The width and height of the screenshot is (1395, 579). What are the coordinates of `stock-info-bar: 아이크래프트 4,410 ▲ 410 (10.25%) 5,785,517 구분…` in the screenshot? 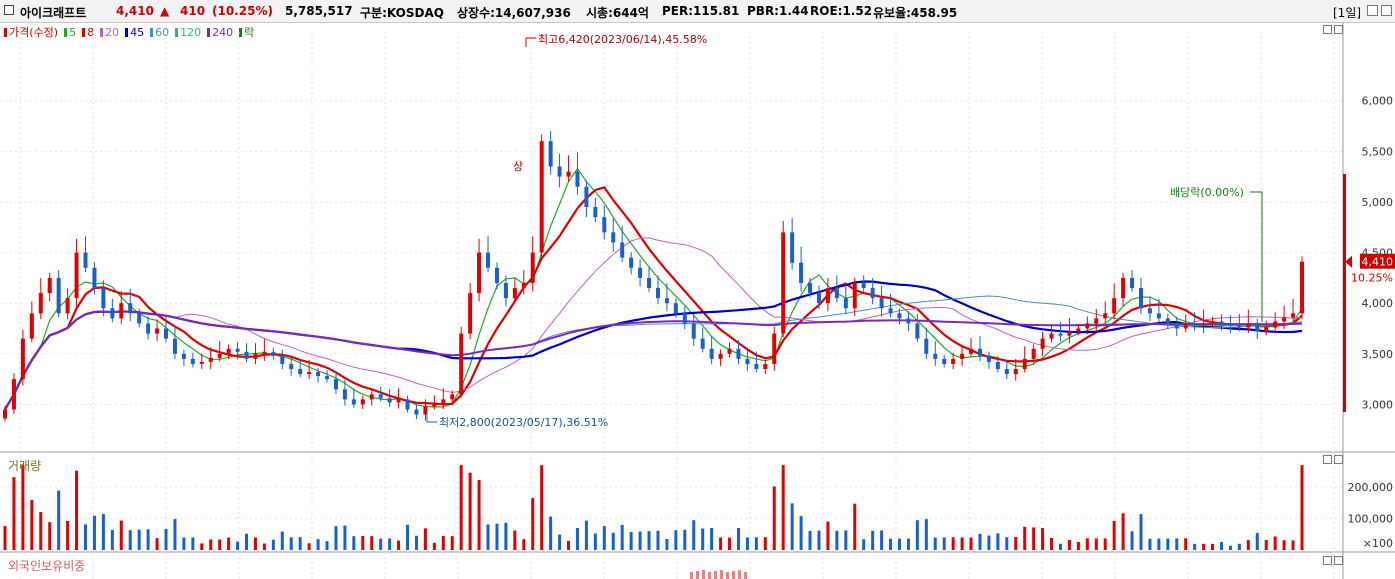 It's located at (697, 11).